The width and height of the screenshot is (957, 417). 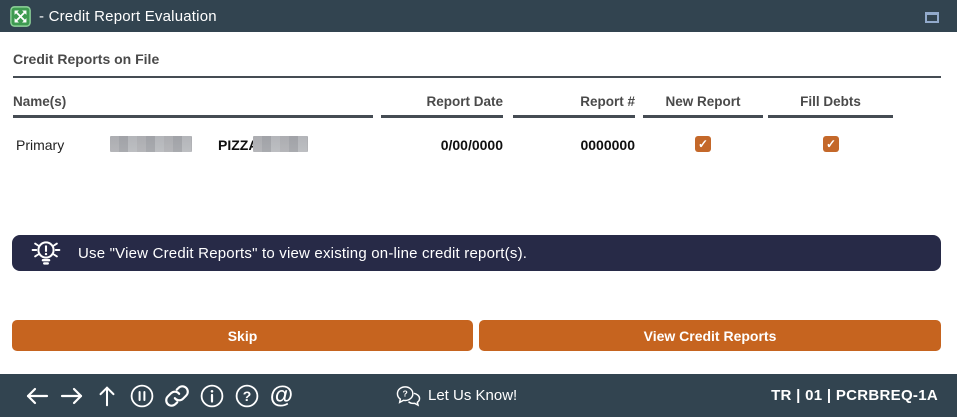 I want to click on fill-debts-checkbox: ✓, so click(x=831, y=144).